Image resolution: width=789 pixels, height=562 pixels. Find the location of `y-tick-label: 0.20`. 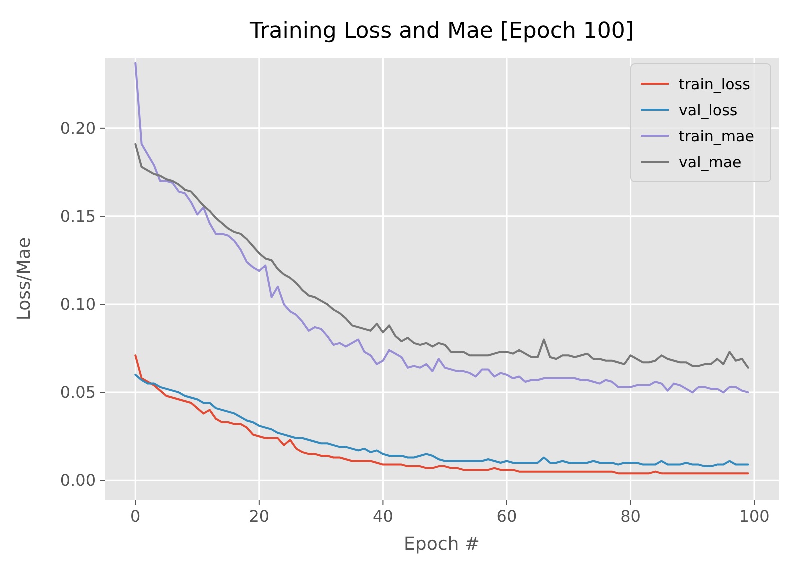

y-tick-label: 0.20 is located at coordinates (78, 128).